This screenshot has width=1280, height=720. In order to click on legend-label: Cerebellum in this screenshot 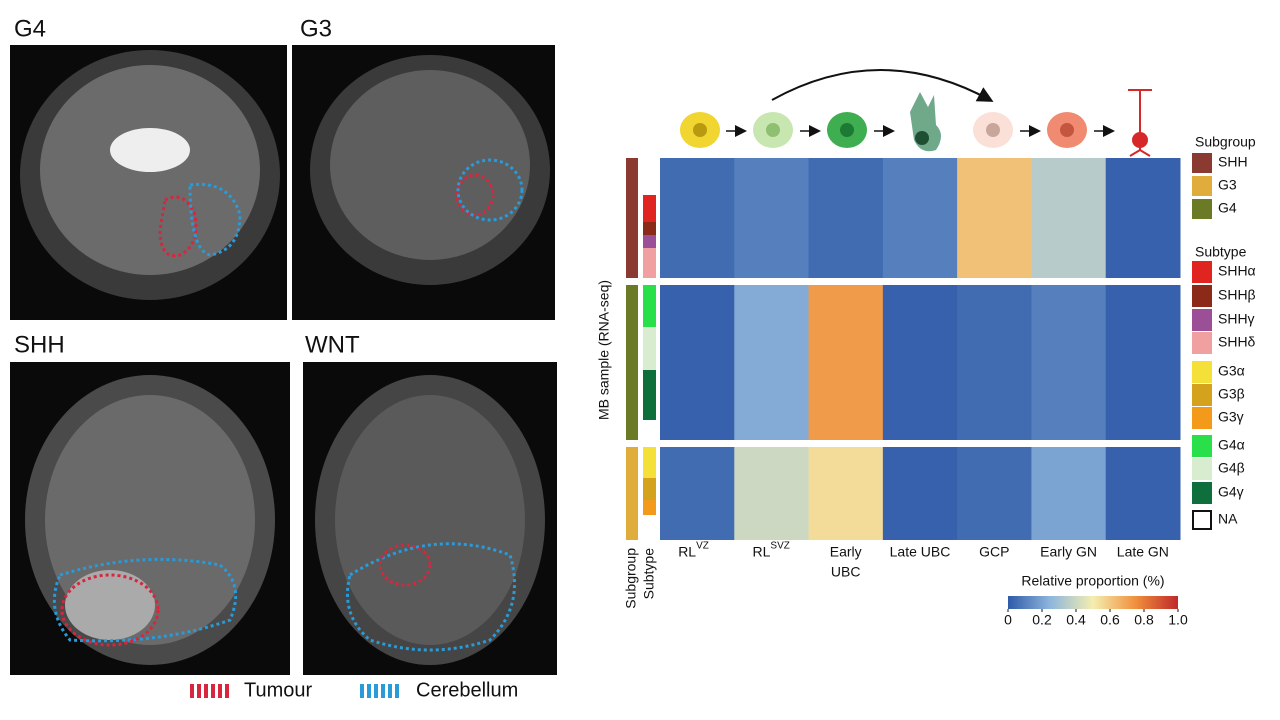, I will do `click(467, 690)`.